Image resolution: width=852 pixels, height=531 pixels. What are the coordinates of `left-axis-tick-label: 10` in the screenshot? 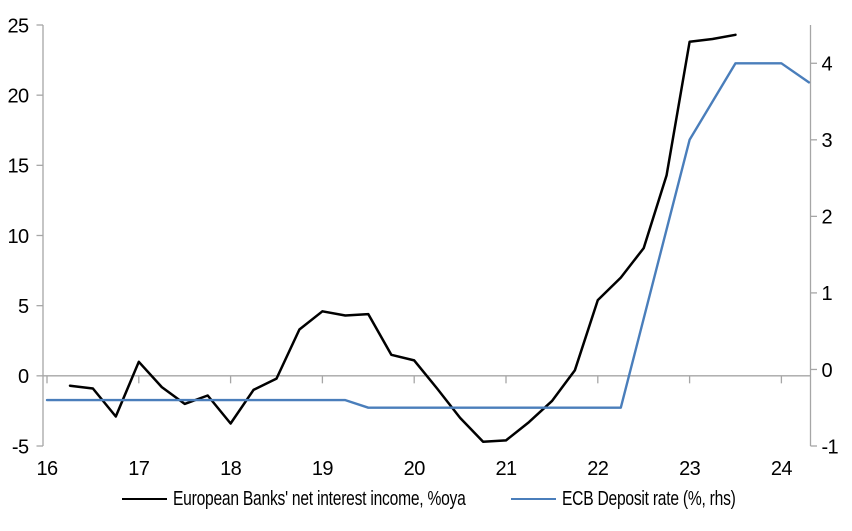 It's located at (18, 237).